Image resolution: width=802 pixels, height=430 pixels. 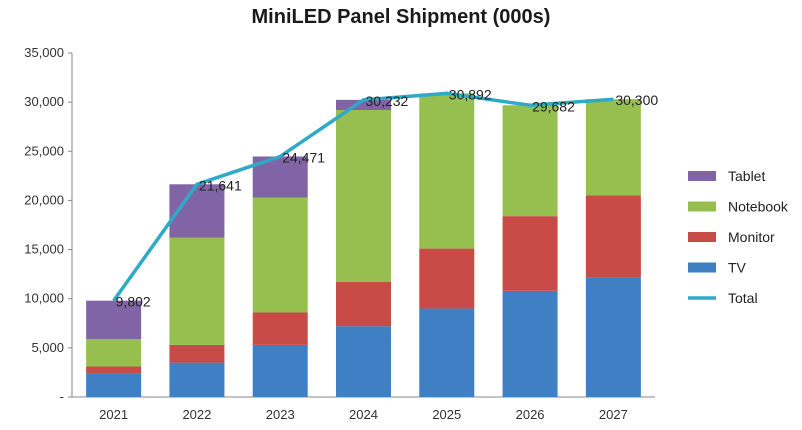 I want to click on y-tick-label: 30,000, so click(x=44, y=101).